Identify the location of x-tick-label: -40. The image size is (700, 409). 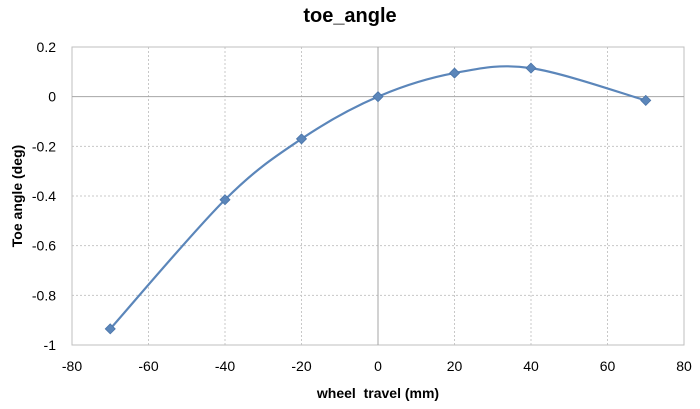
(225, 366).